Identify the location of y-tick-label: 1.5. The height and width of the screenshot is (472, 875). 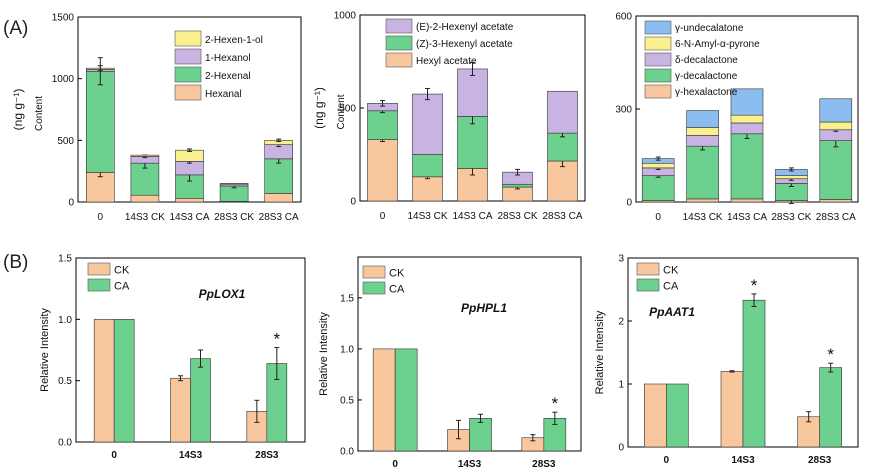
(347, 298).